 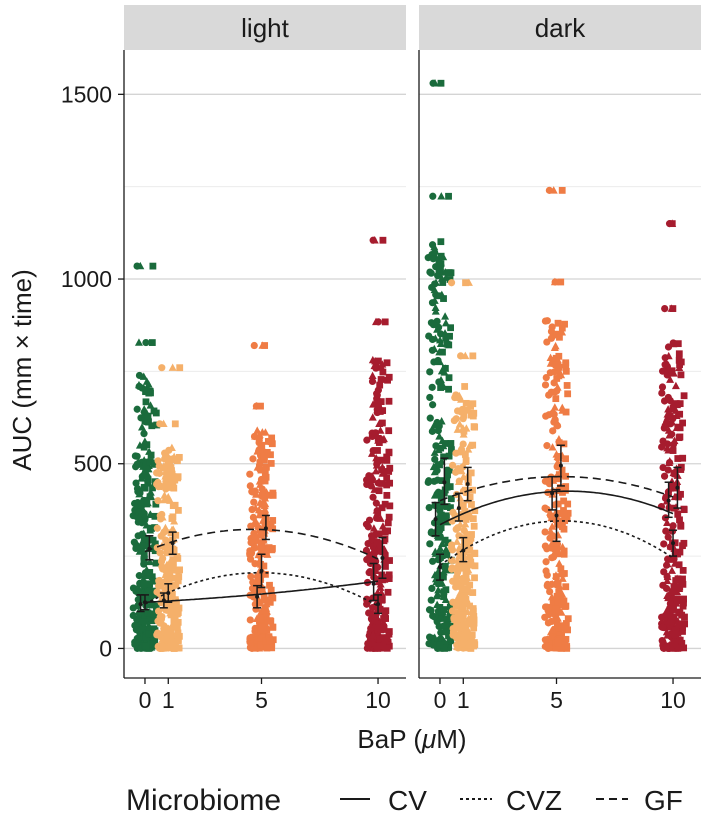 I want to click on fit-curve-cv, so click(x=261, y=592).